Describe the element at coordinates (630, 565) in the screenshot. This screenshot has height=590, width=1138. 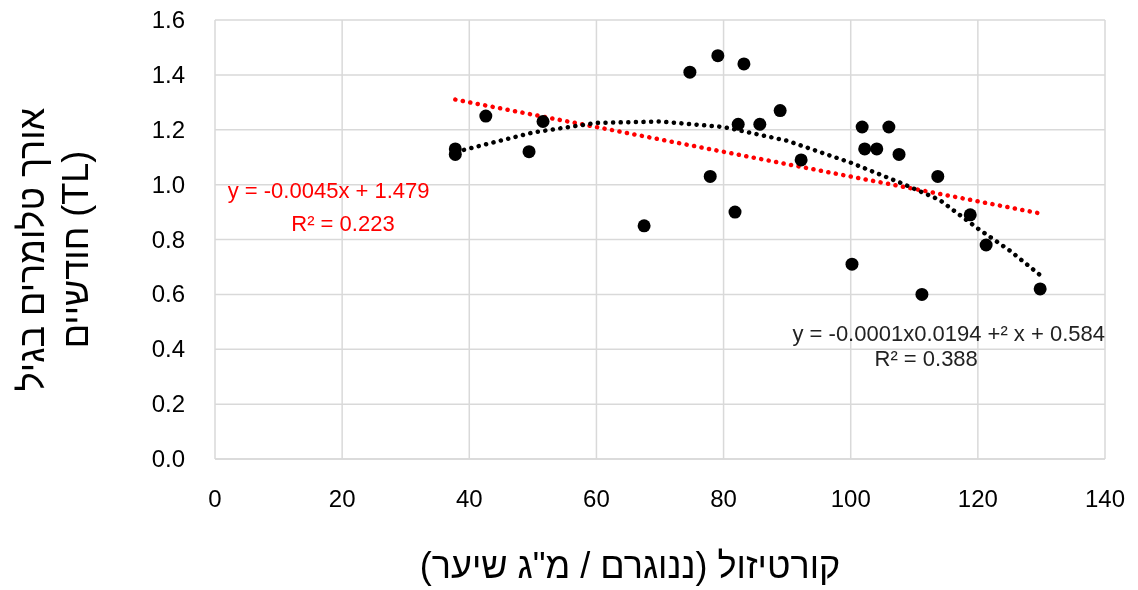
I see `x-axis-title: קורטיזול (ננוגרם / מ"ג שיער)` at that location.